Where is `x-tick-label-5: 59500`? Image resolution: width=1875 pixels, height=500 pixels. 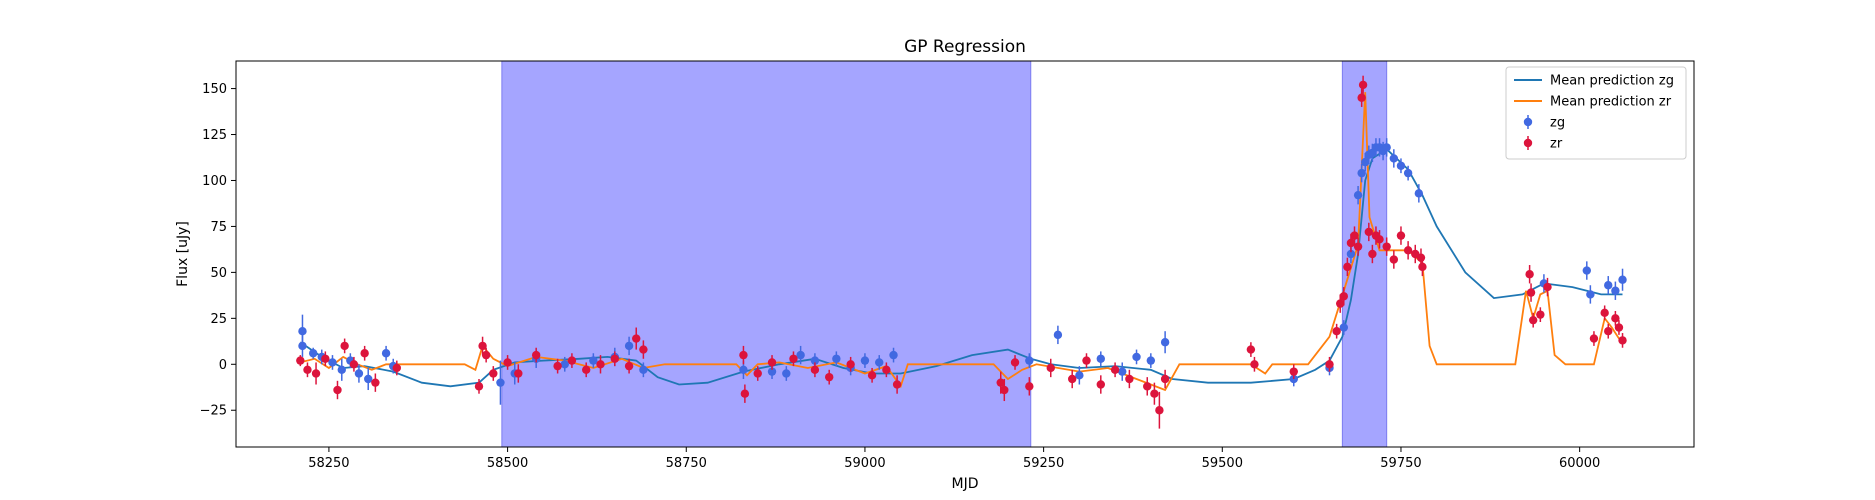
x-tick-label-5: 59500 is located at coordinates (1222, 463).